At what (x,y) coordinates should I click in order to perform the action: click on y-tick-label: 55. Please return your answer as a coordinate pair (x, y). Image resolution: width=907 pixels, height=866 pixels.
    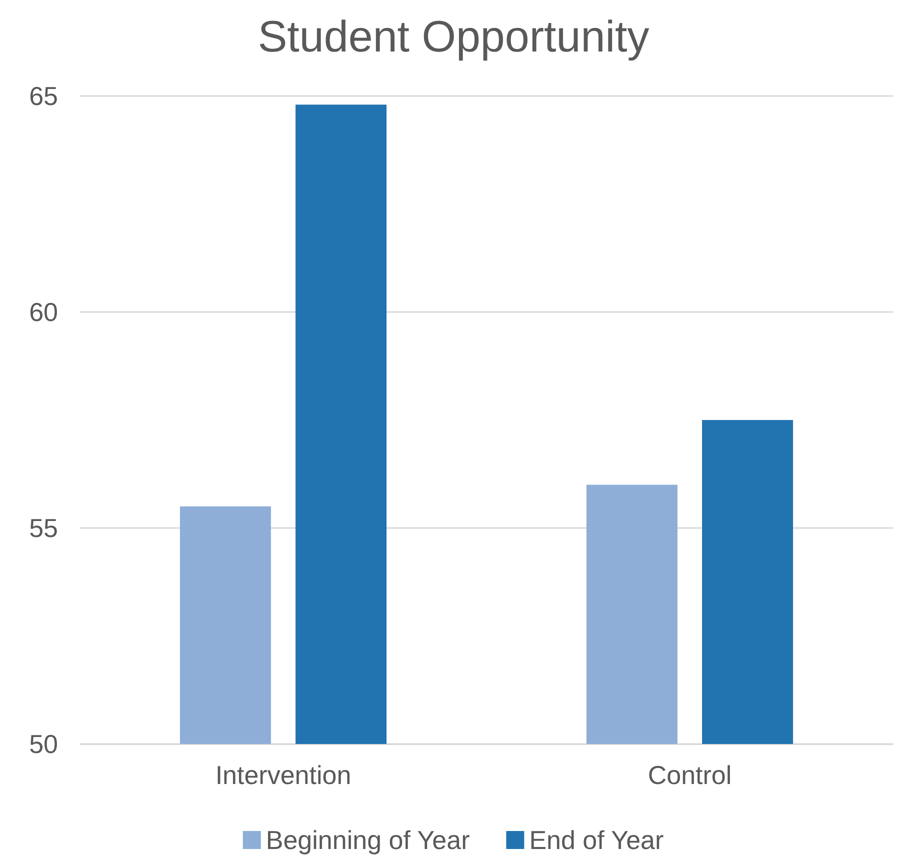
    Looking at the image, I should click on (43, 528).